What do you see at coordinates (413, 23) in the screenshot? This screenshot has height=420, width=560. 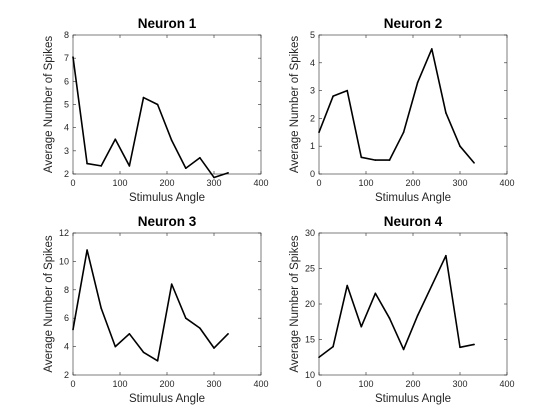 I see `chart-title: Neuron 2` at bounding box center [413, 23].